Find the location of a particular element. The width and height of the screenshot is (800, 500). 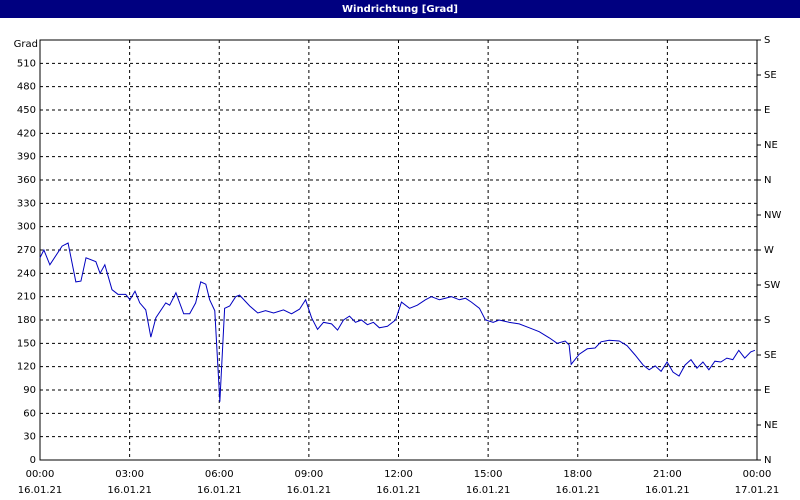

y2-tick-label: NW is located at coordinates (772, 215).